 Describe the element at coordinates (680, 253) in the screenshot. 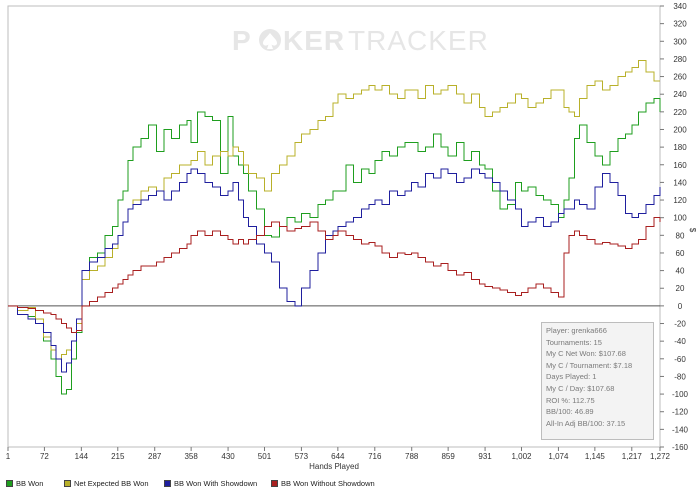

I see `y-tick-label: 60` at that location.